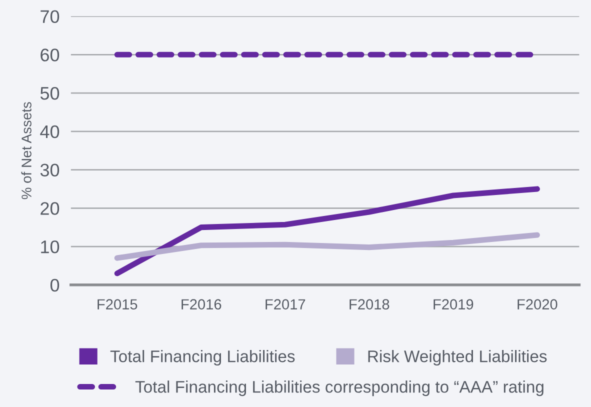  Describe the element at coordinates (202, 304) in the screenshot. I see `x-tick-label: F2016` at that location.